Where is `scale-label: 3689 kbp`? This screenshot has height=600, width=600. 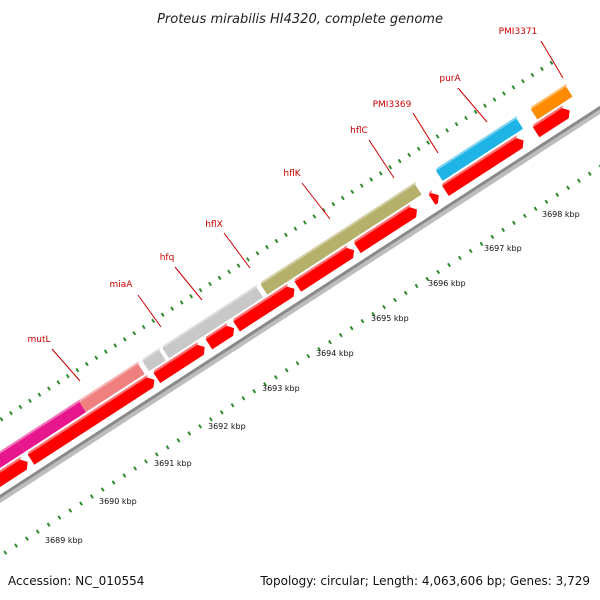
scale-label: 3689 kbp is located at coordinates (64, 540).